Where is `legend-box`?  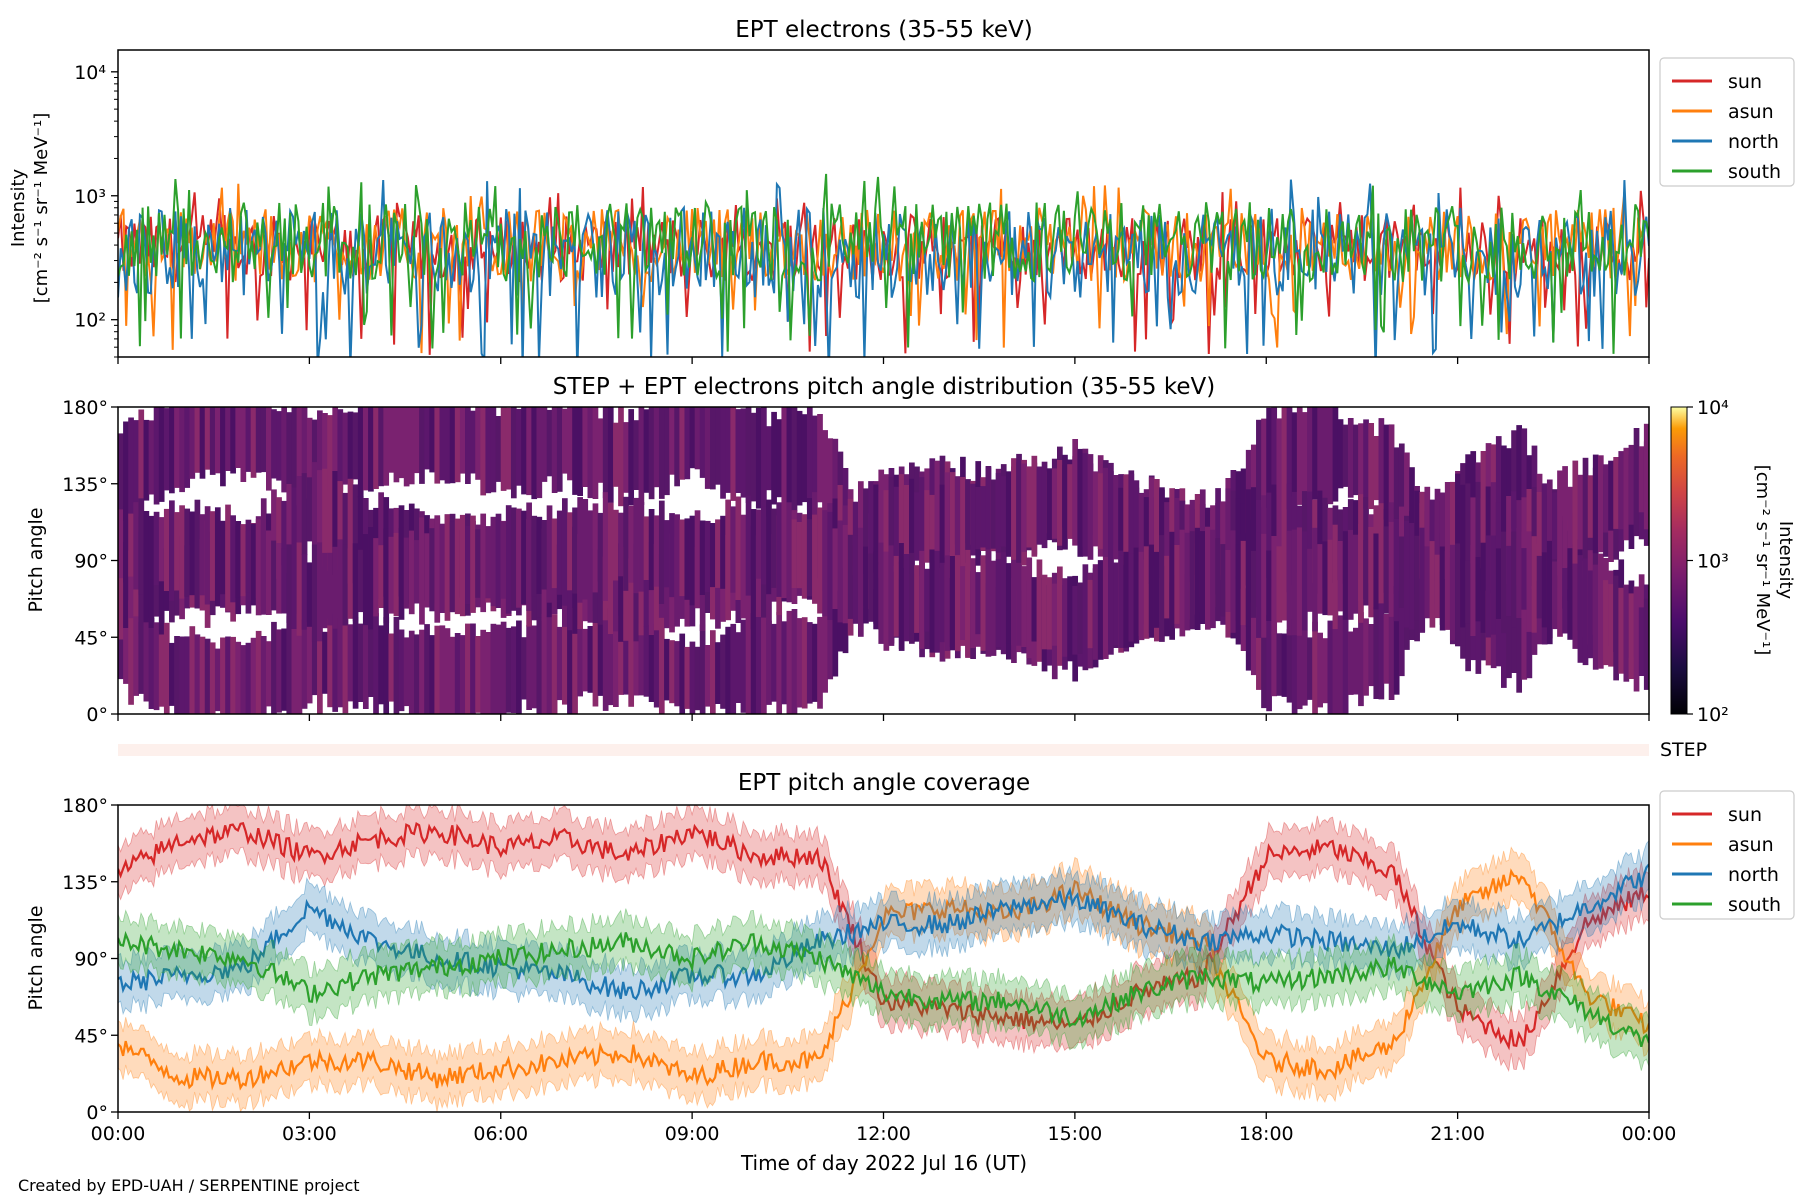 legend-box is located at coordinates (1727, 122).